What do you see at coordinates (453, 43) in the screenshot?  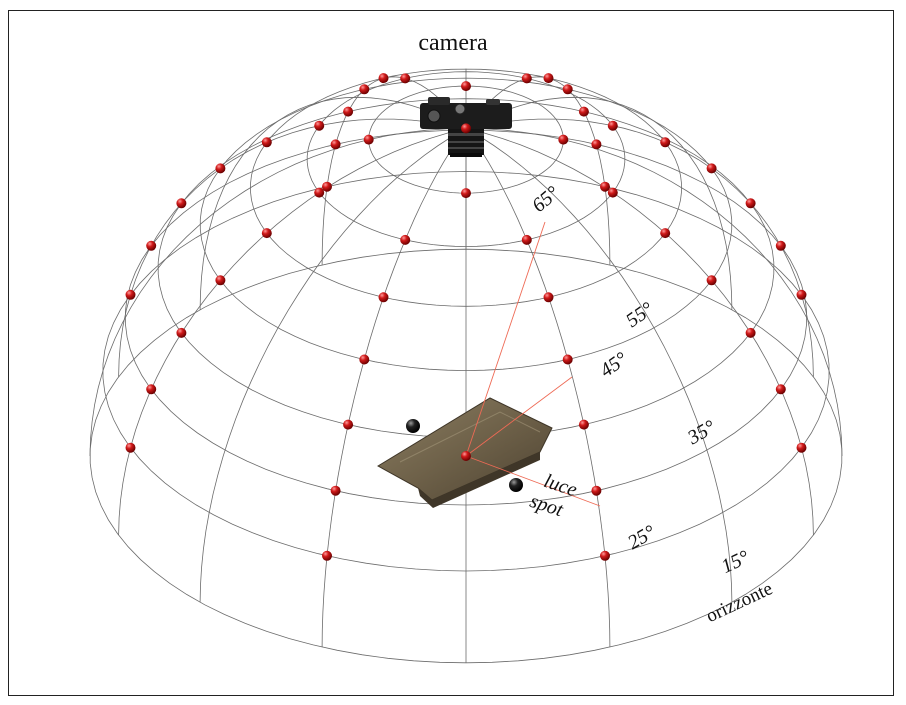 I see `diagram-title: camera` at bounding box center [453, 43].